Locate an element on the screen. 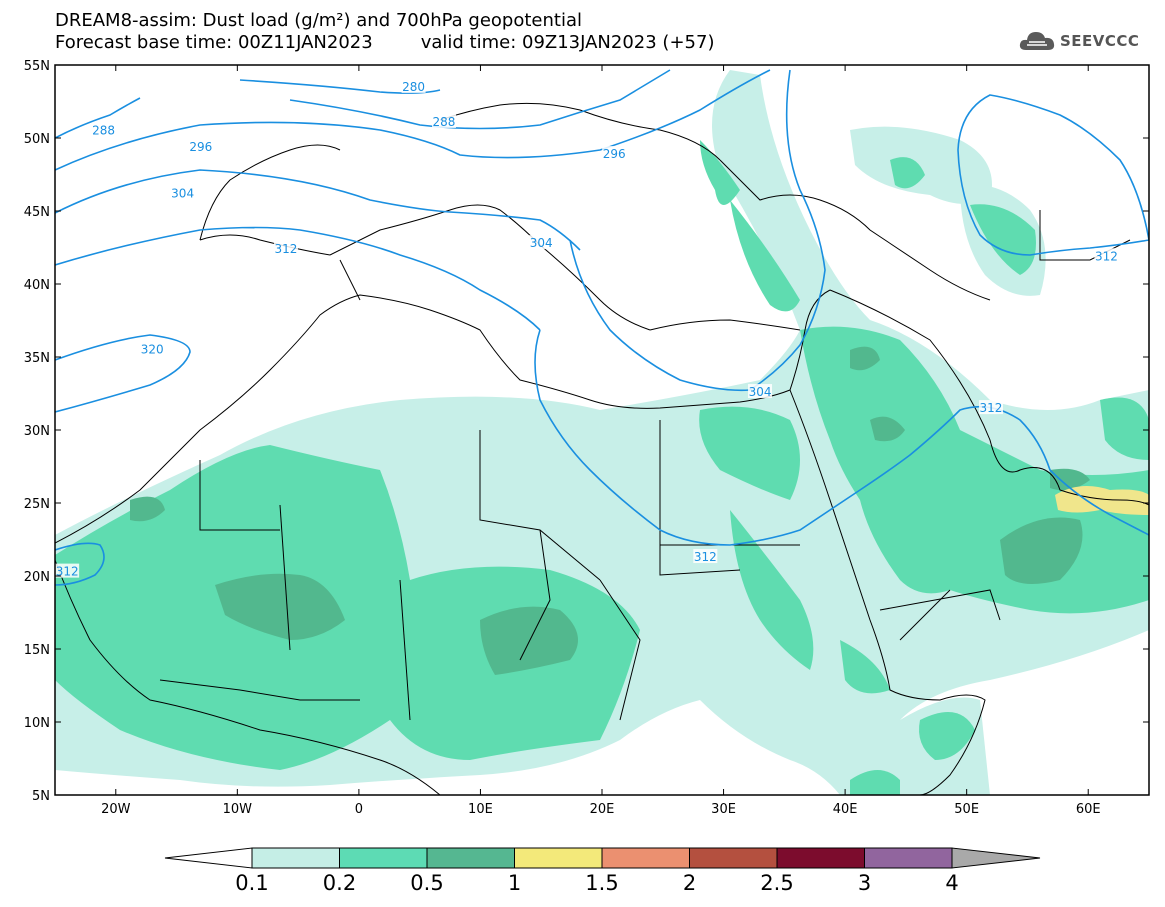 This screenshot has width=1165, height=907. colorbar: 0.1 0.2 0.5 1 1.5 2 2.5 3 4 is located at coordinates (602, 871).